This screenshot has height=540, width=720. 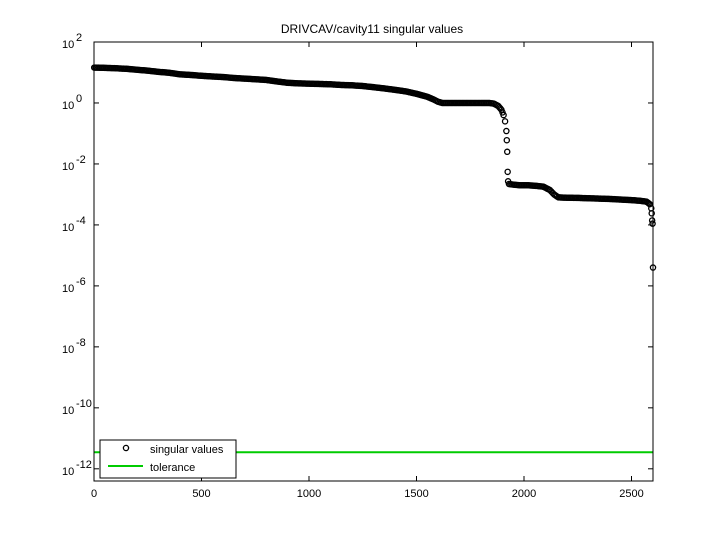 I want to click on legend-box, so click(x=168, y=459).